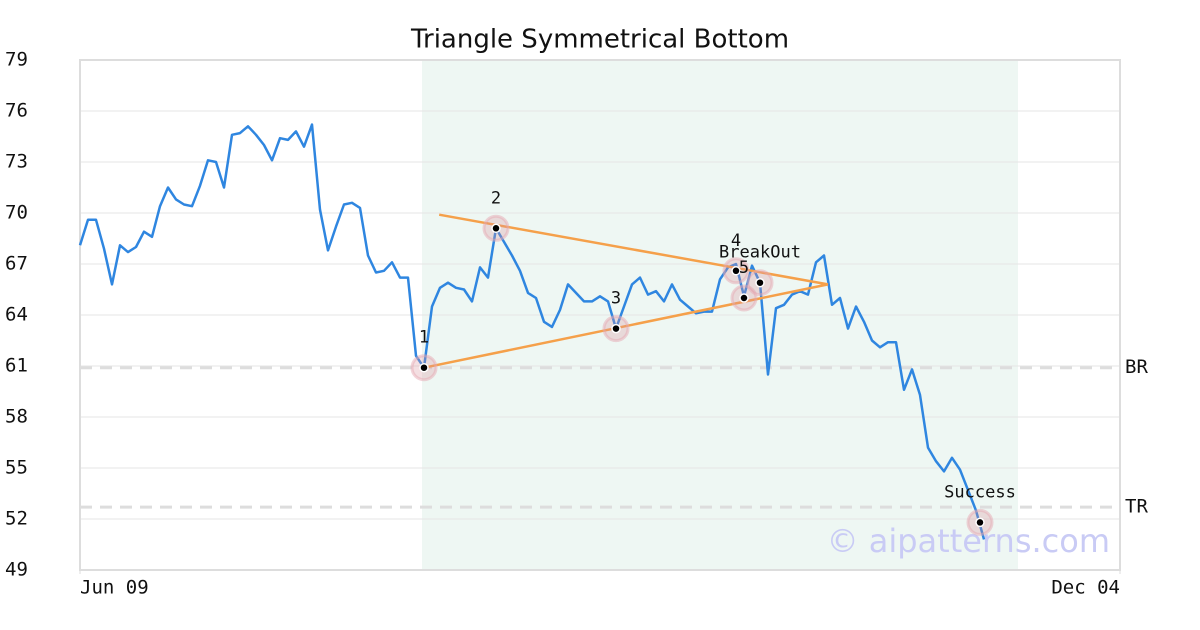 The height and width of the screenshot is (630, 1200). Describe the element at coordinates (16, 162) in the screenshot. I see `y-tick-label: 73` at that location.